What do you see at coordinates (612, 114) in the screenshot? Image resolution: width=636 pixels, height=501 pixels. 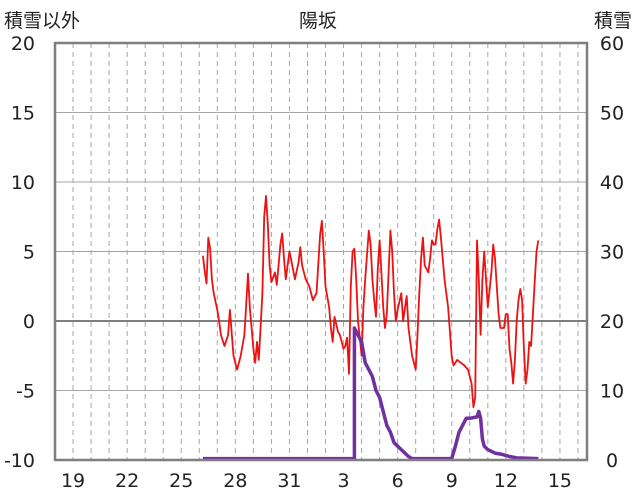 I see `right-tick-label: 50` at bounding box center [612, 114].